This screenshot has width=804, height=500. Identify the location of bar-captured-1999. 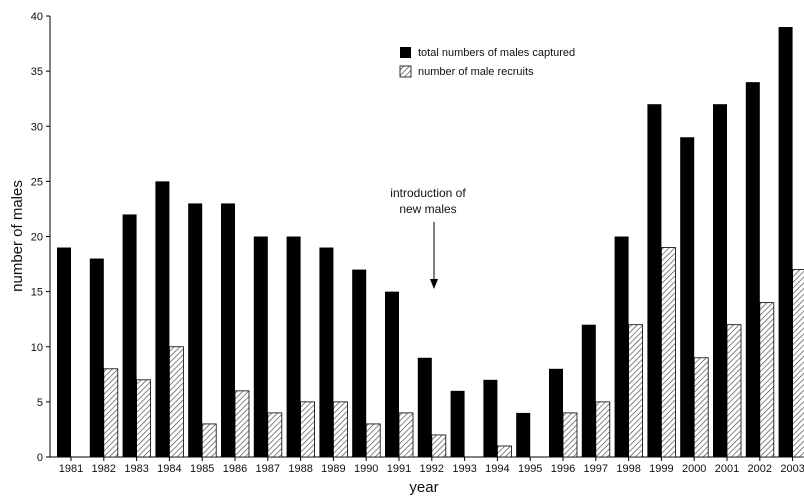
(654, 280).